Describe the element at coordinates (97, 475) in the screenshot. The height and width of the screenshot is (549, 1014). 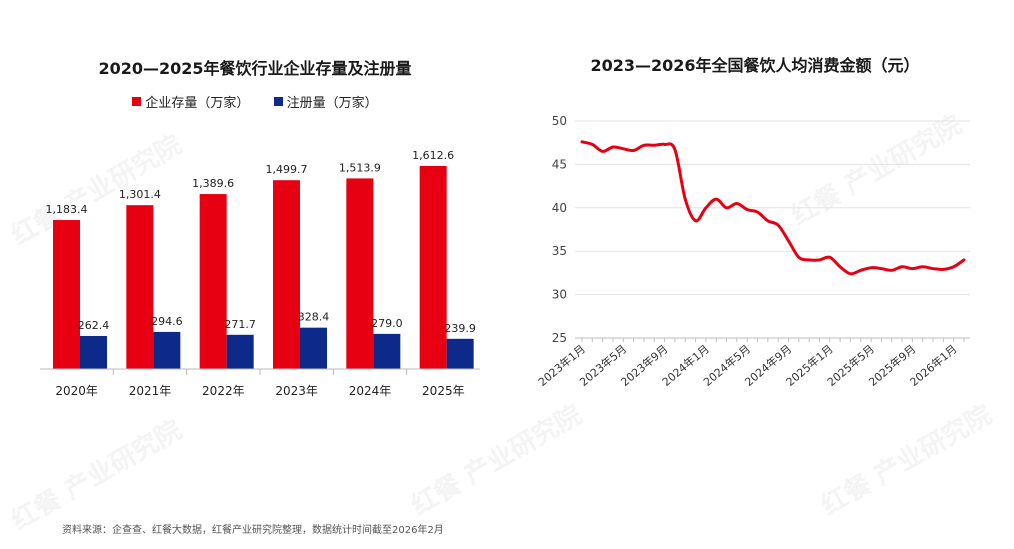
I see `watermark: 红餐 产业研究院` at that location.